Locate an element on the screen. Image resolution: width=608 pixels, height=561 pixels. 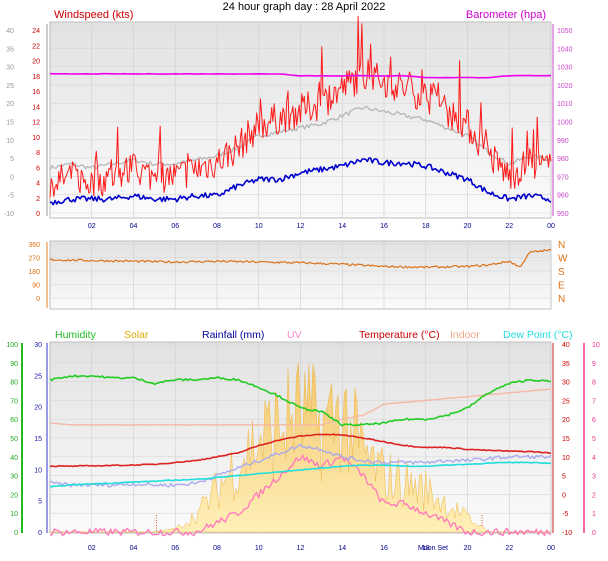
y-tick-label: 990 is located at coordinates (563, 141).